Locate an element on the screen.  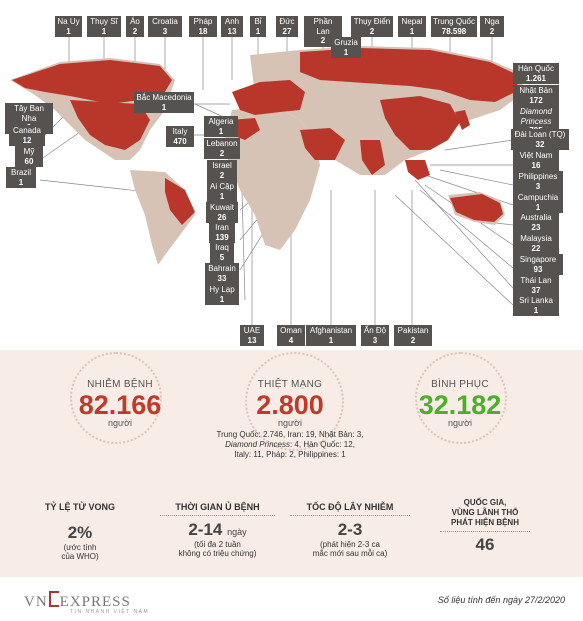
label-croatia: Croatia 3 is located at coordinates (165, 26).